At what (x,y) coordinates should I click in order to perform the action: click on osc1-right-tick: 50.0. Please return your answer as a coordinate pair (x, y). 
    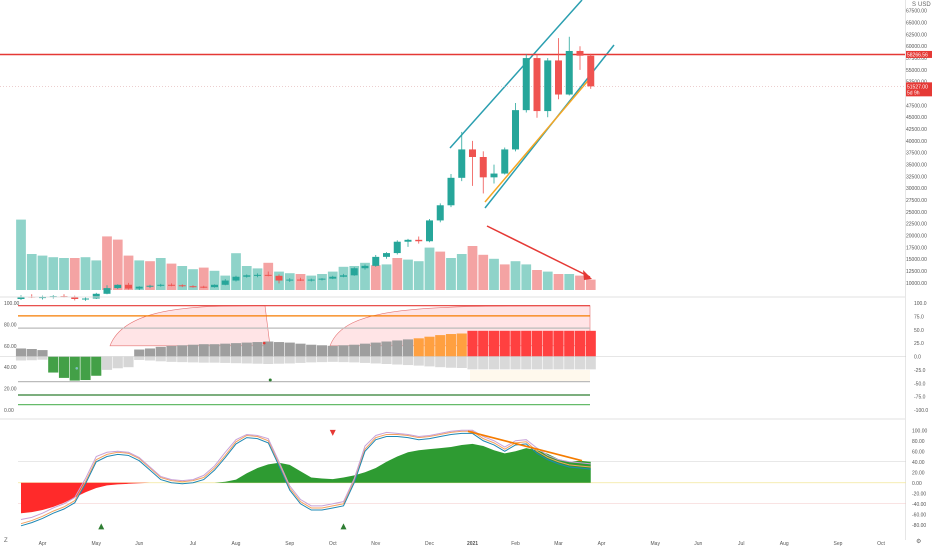
    Looking at the image, I should click on (919, 331).